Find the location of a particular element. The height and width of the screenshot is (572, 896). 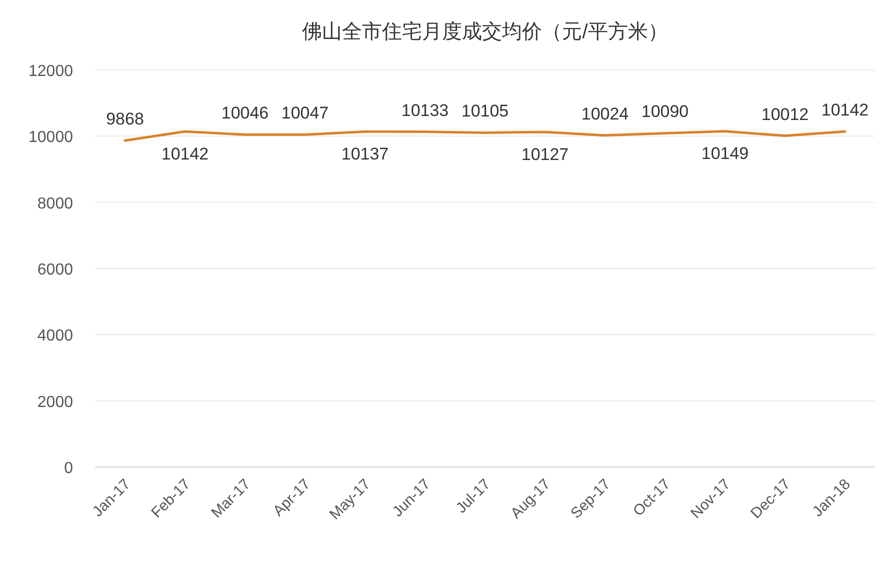

data-label: 10012 is located at coordinates (785, 114).